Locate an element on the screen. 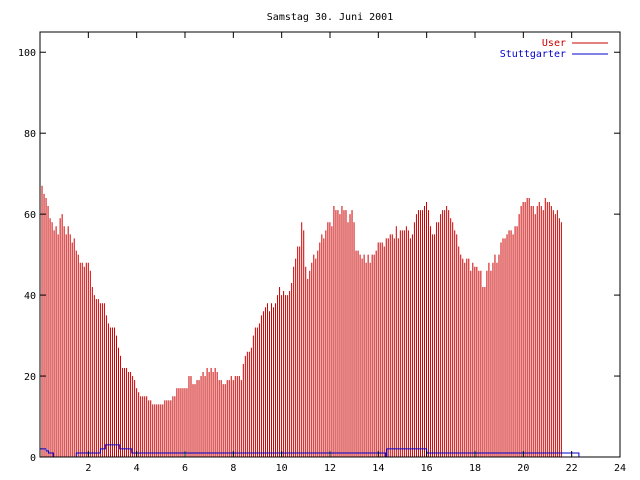  y-tick-label: 40 is located at coordinates (30, 296).